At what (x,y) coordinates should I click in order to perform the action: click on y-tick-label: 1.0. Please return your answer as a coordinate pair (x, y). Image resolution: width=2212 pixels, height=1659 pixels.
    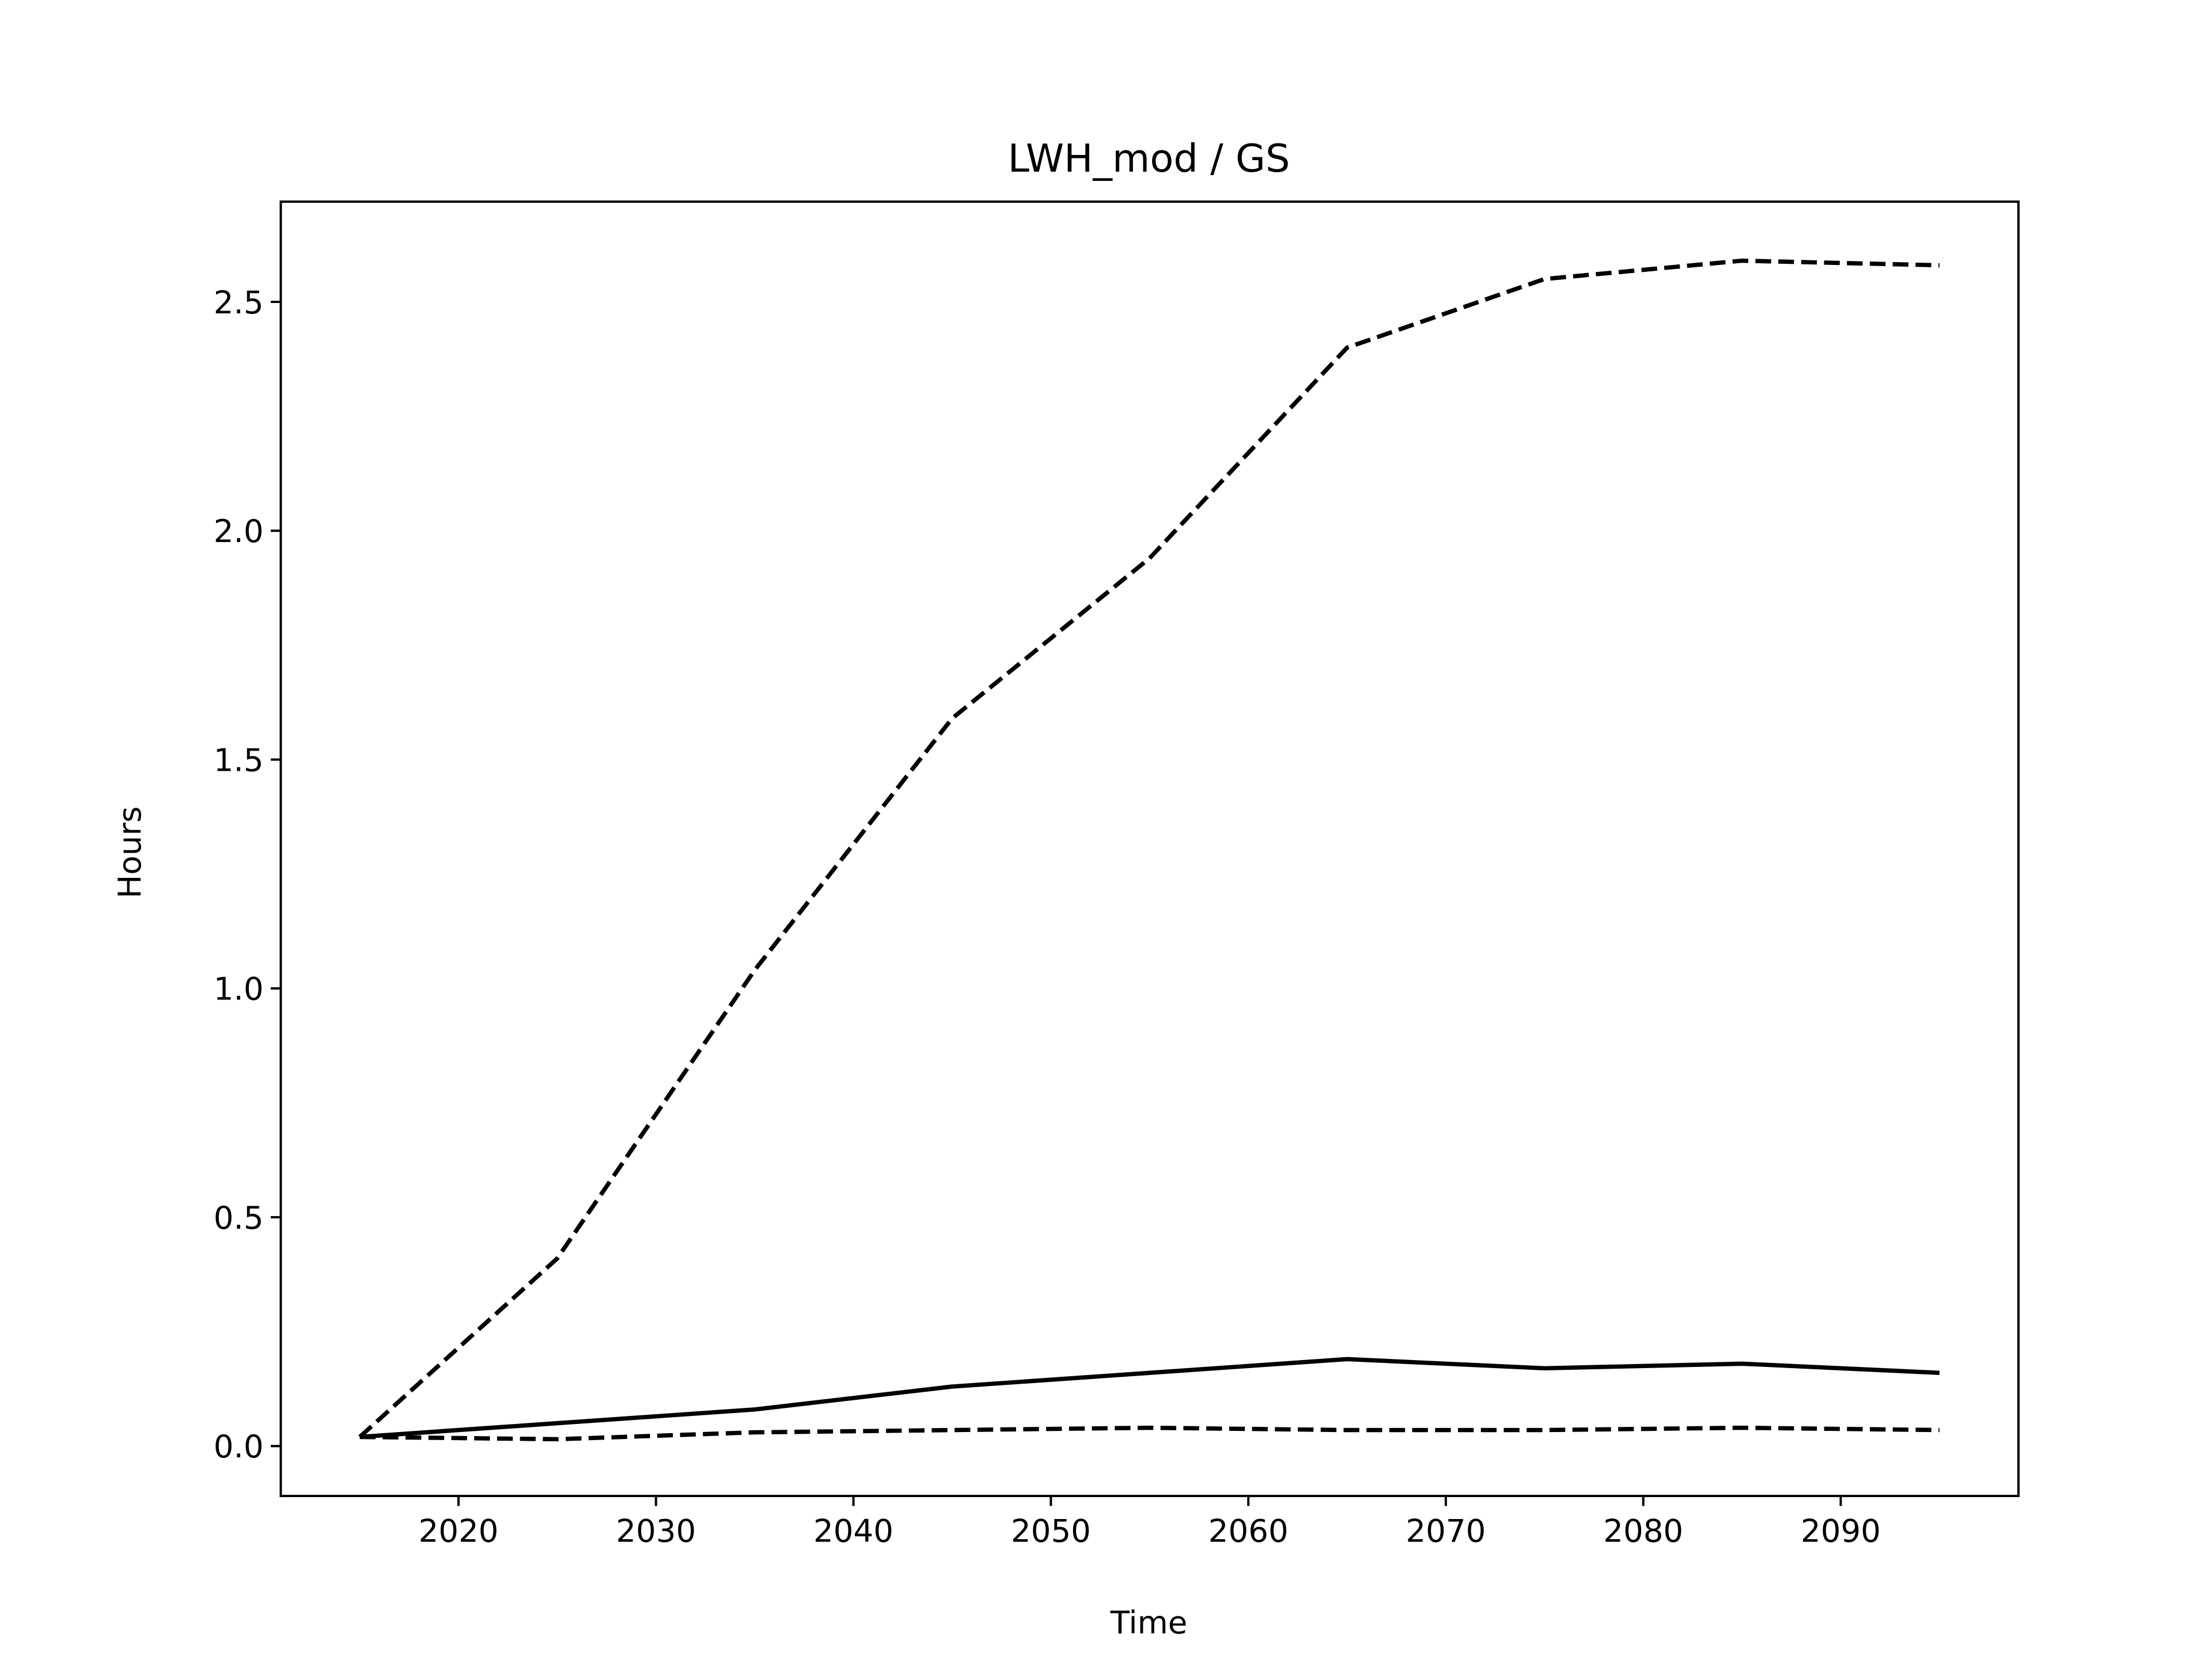
    Looking at the image, I should click on (239, 989).